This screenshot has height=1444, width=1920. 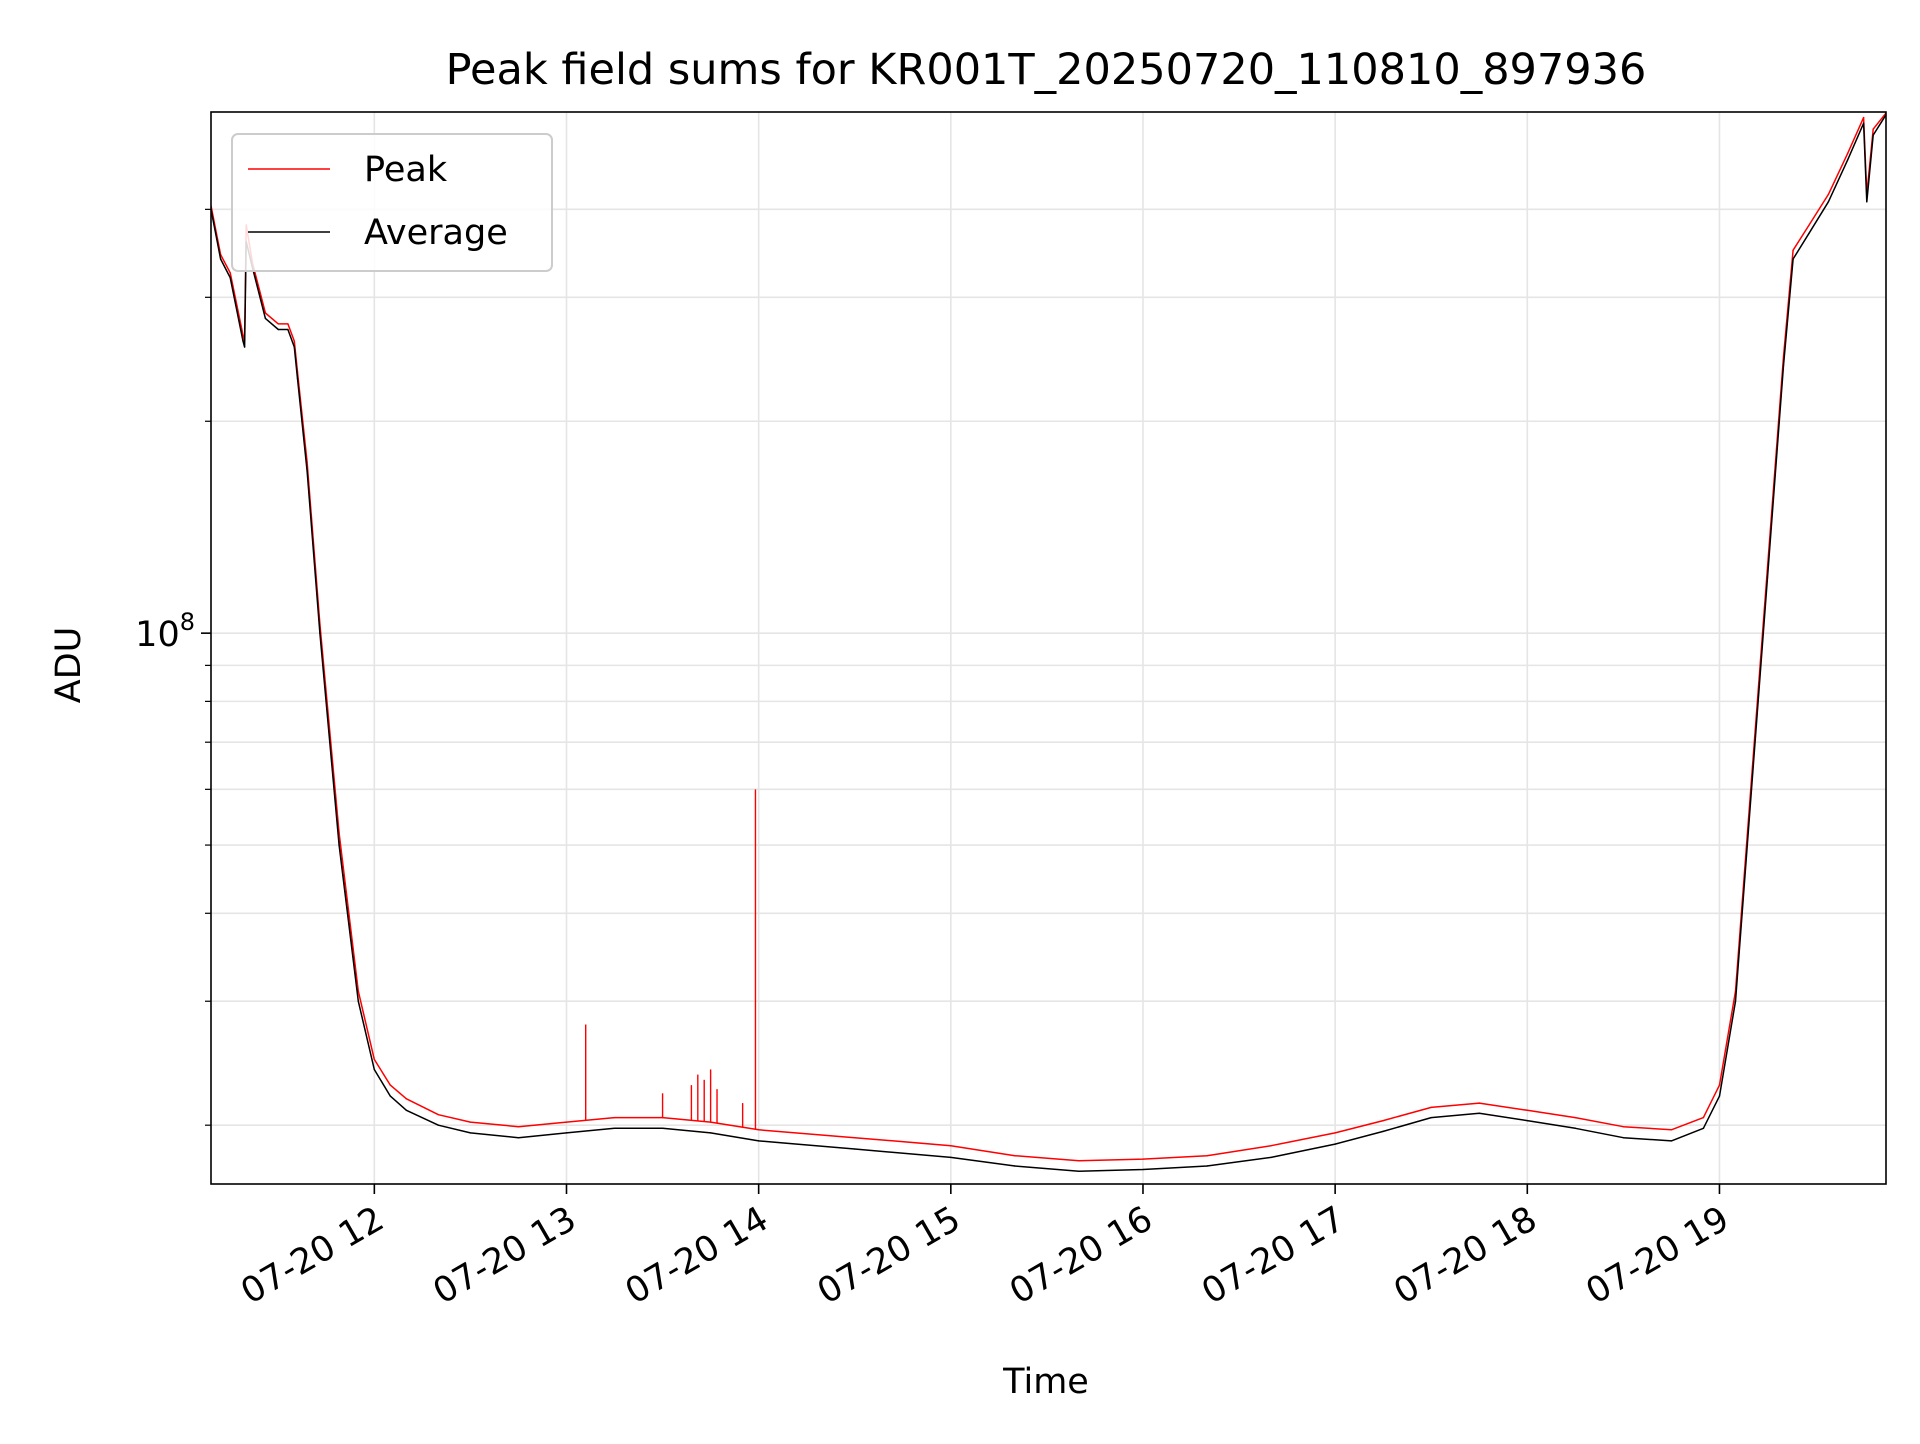 I want to click on legend-average-label: Average, so click(x=436, y=233).